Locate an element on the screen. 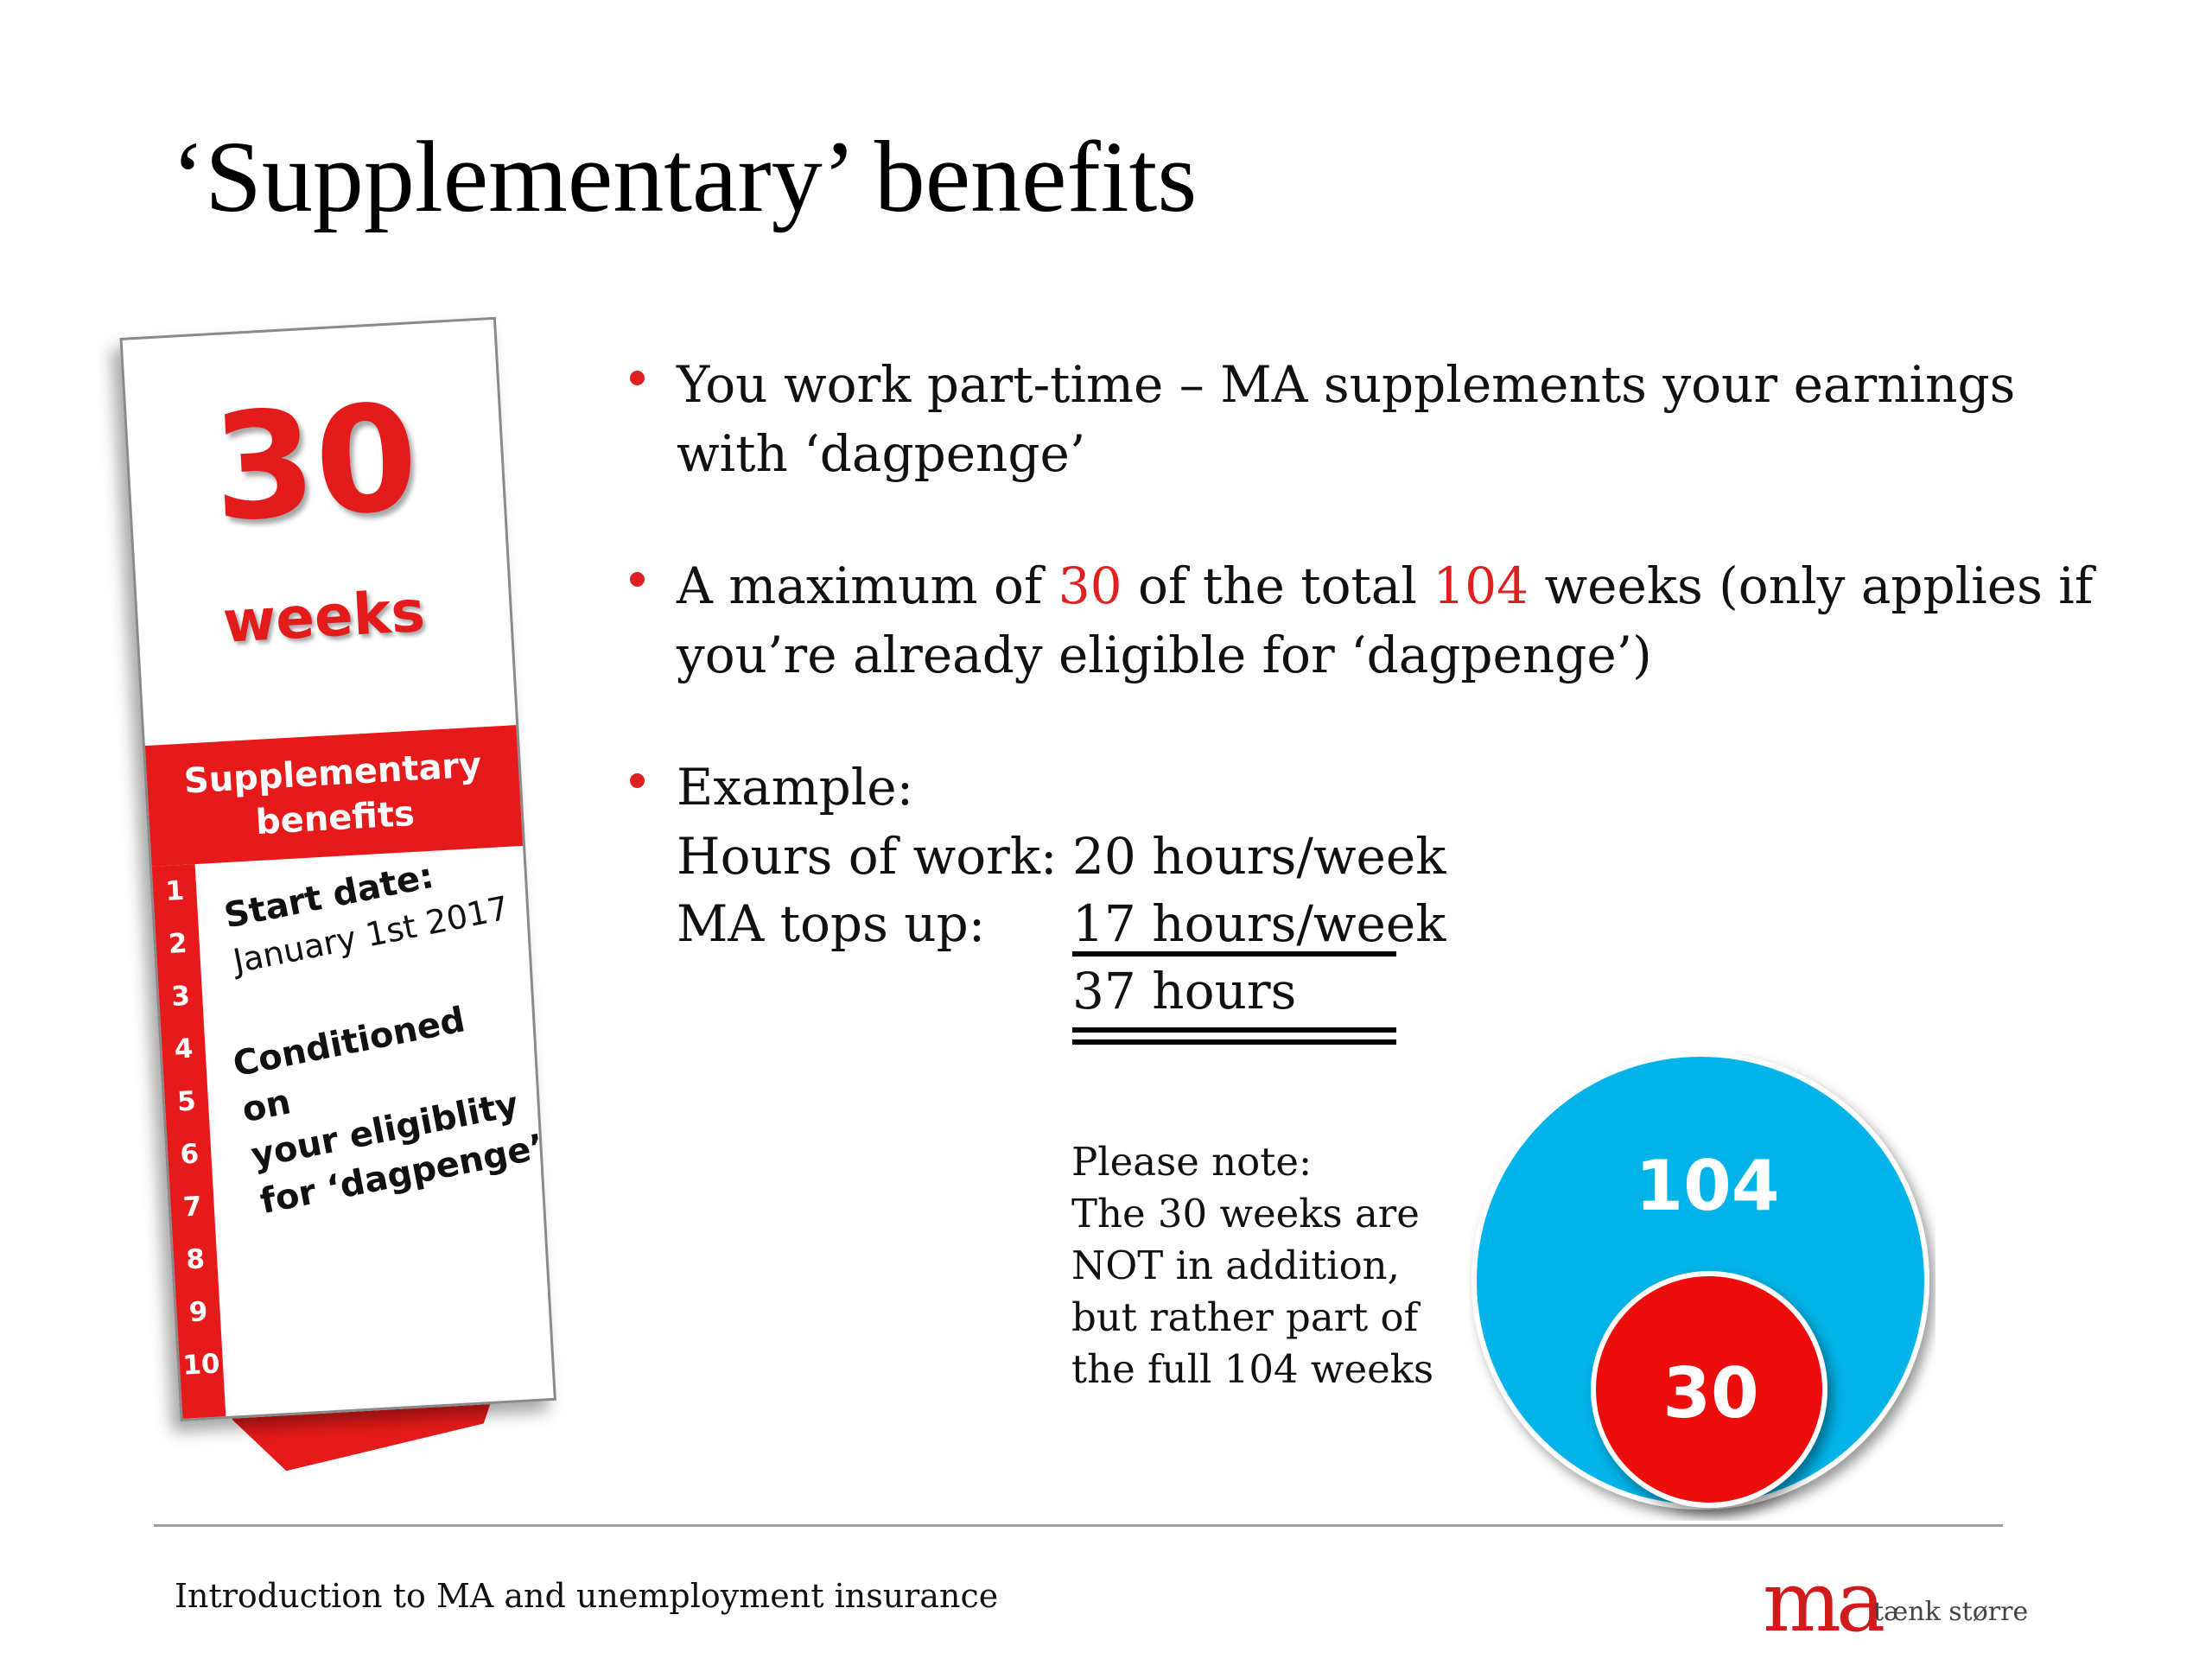 The width and height of the screenshot is (2212, 1659). card-week-numbers: 1 2 3 4 5 6 7 8 9 10 is located at coordinates (188, 1141).